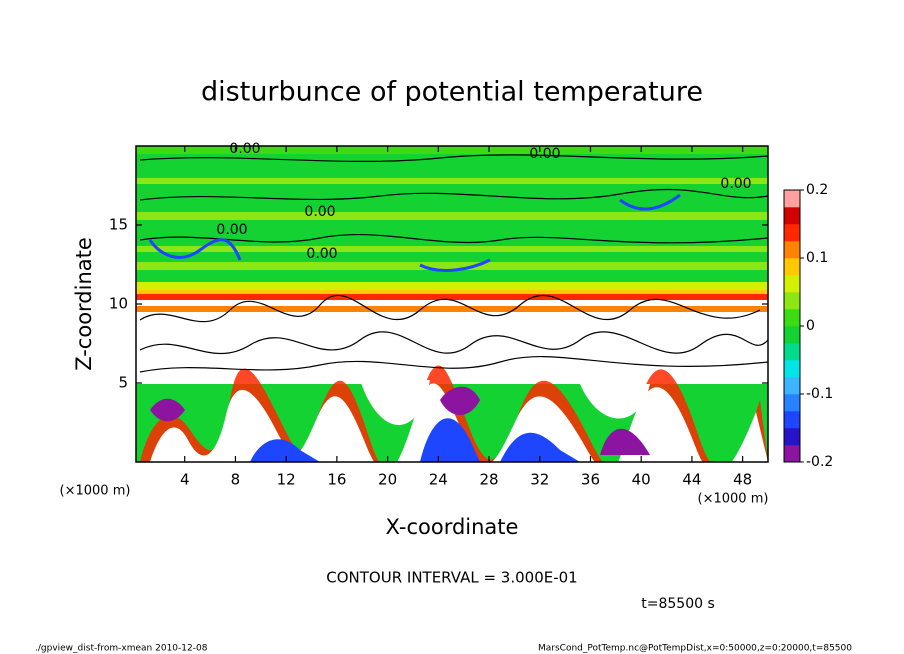  Describe the element at coordinates (123, 383) in the screenshot. I see `y-tick-label: 5` at that location.